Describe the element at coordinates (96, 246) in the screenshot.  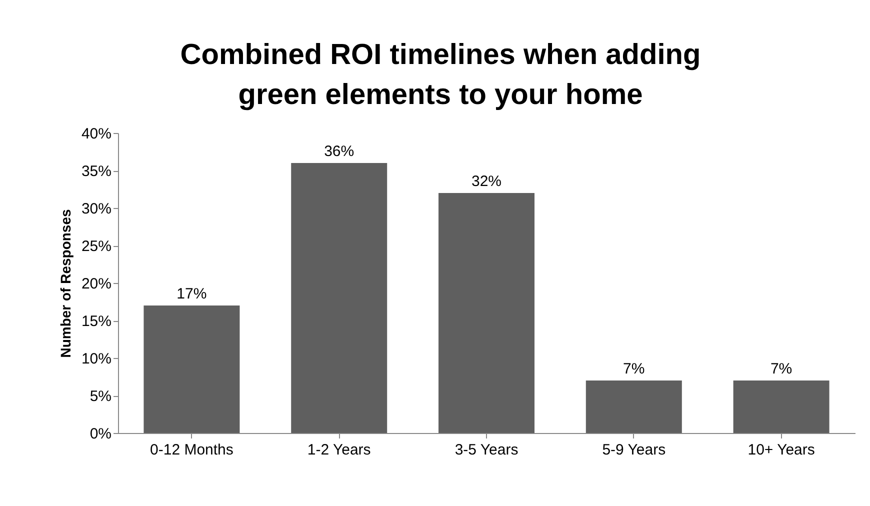
I see `y-tick-label: 25%` at that location.